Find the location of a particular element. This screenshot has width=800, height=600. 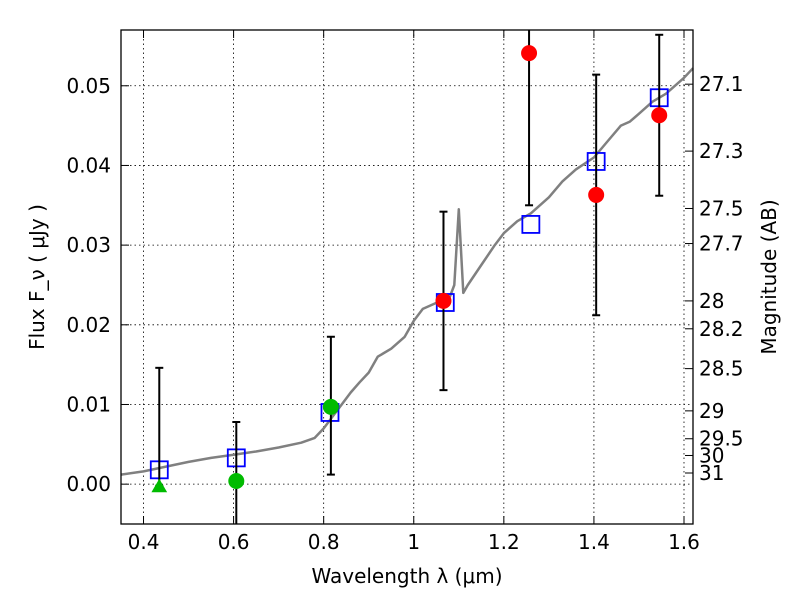

x-tick-label: 1 is located at coordinates (413, 542).